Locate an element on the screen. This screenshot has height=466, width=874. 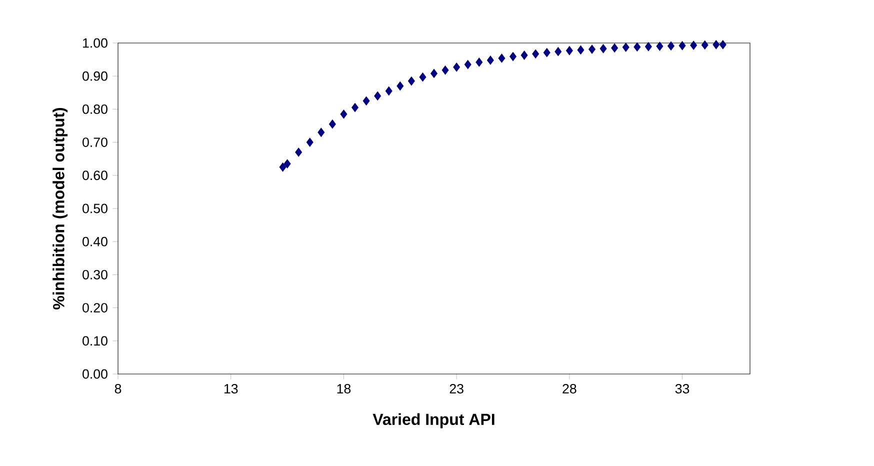
y-tick-label: 0.70 is located at coordinates (95, 143).